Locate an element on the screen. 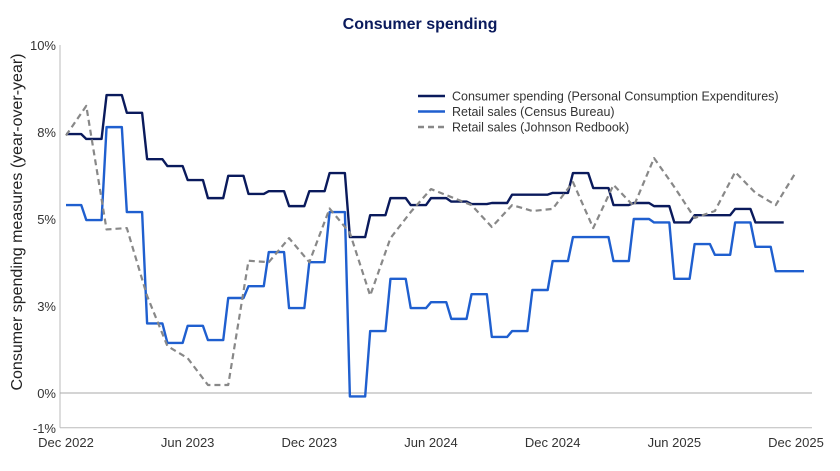  x-tick-label: Dec 2025 is located at coordinates (796, 442).